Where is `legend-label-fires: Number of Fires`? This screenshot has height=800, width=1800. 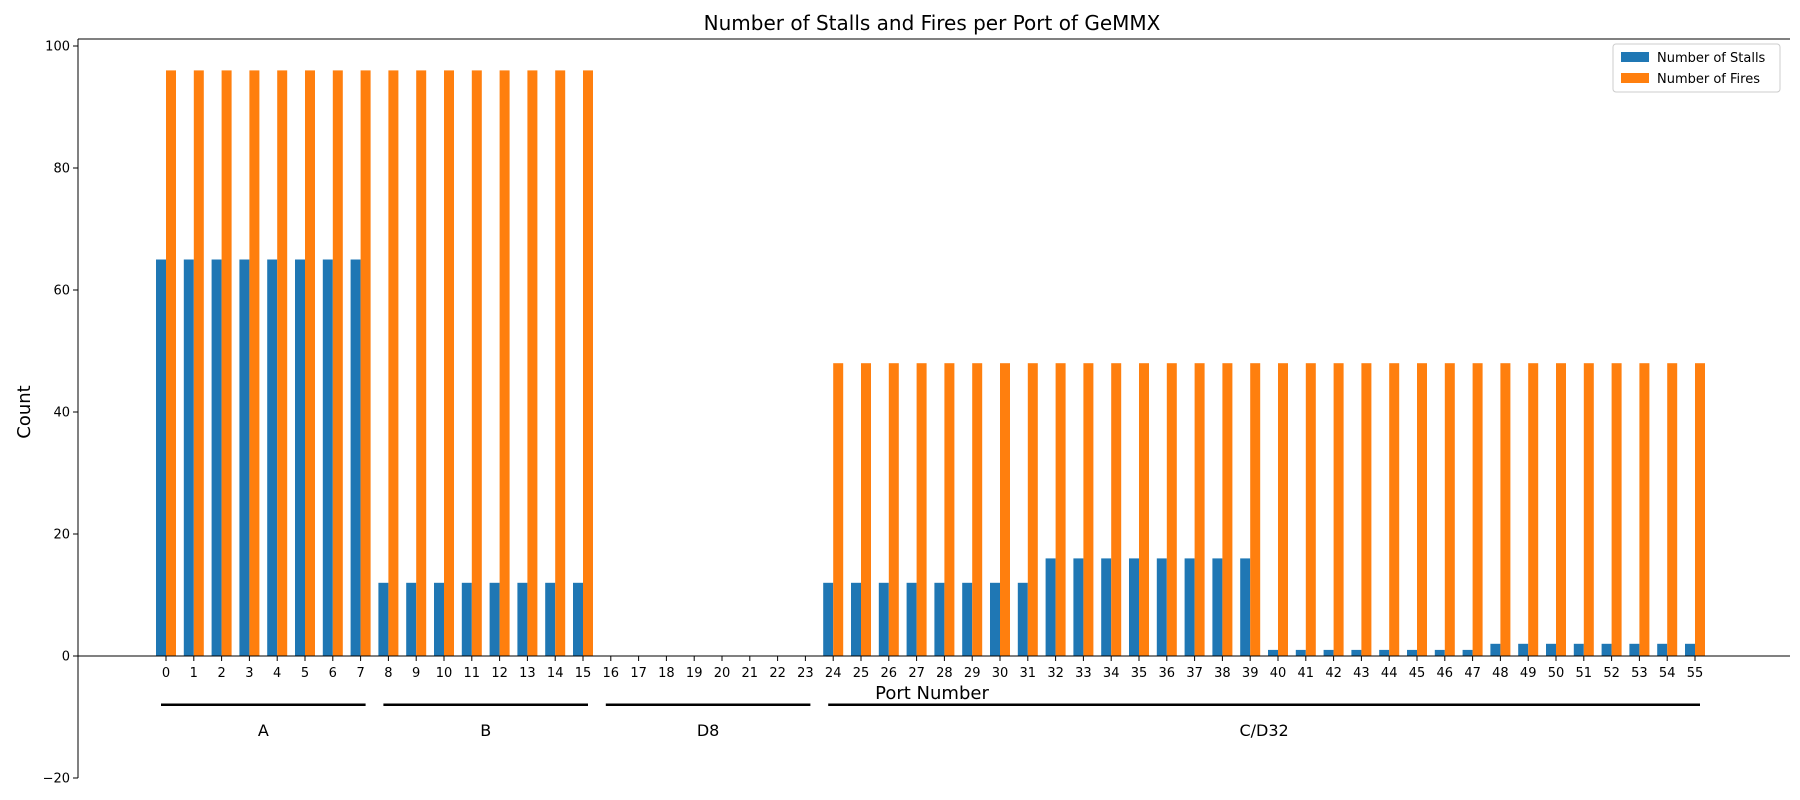 legend-label-fires: Number of Fires is located at coordinates (1708, 79).